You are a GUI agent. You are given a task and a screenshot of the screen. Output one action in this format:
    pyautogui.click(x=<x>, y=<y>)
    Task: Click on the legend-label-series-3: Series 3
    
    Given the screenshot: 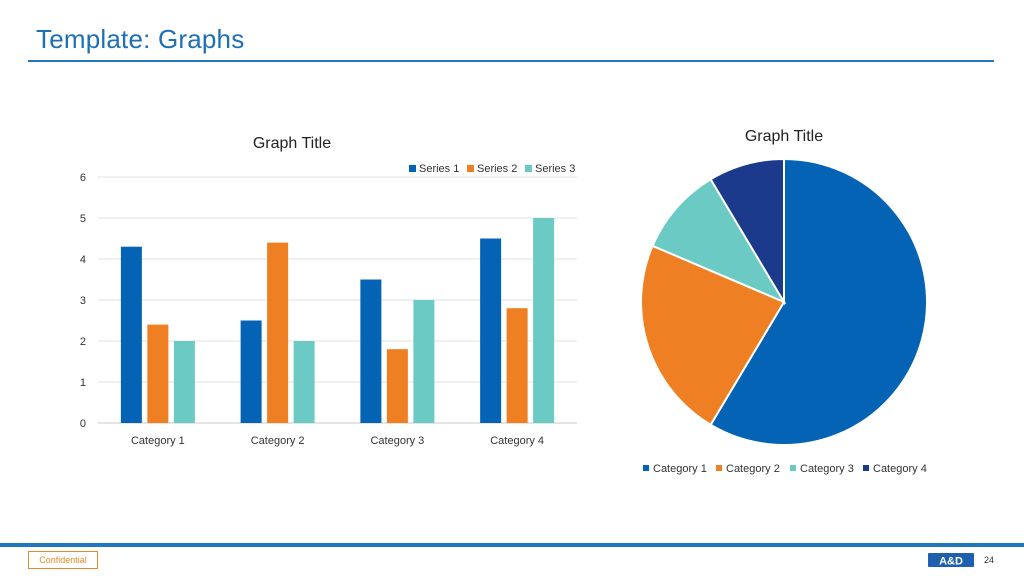 What is the action you would take?
    pyautogui.click(x=555, y=169)
    